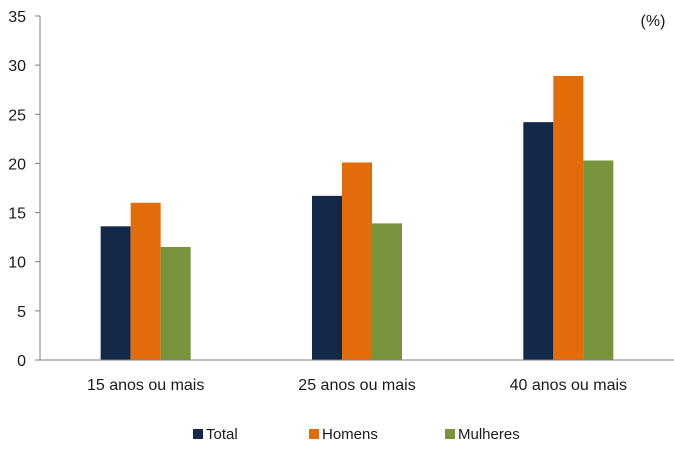  I want to click on legend: Total Homens Mulheres, so click(356, 434).